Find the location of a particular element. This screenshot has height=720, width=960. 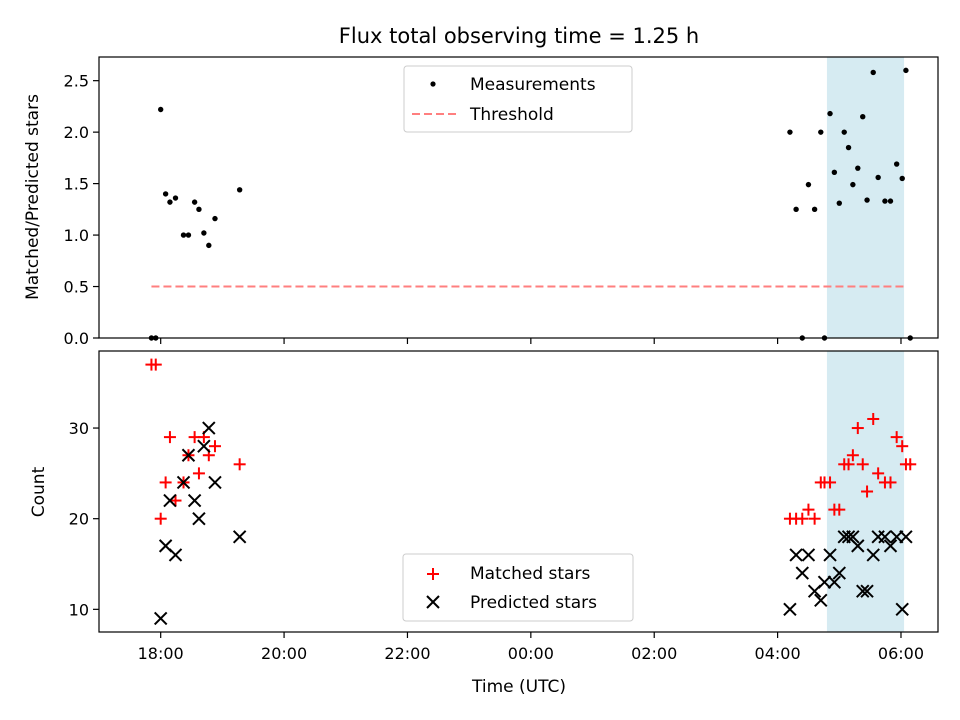

bottom-y-ticks: 10 20 30 is located at coordinates (84, 519).